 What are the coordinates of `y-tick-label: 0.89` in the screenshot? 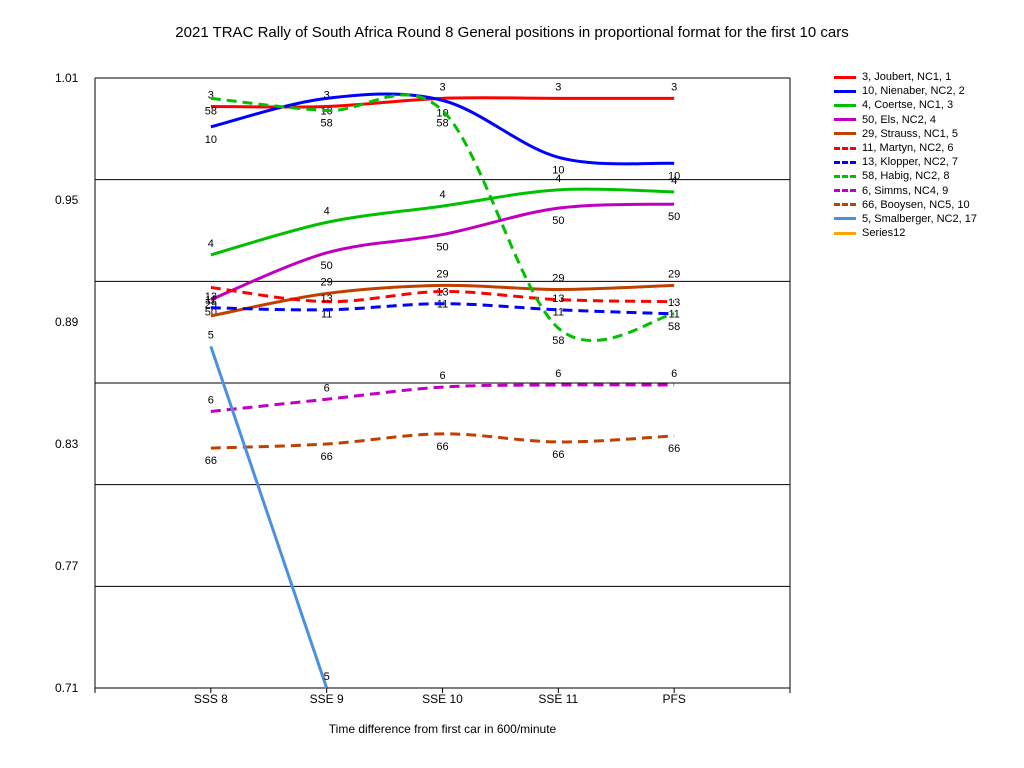 It's located at (67, 322).